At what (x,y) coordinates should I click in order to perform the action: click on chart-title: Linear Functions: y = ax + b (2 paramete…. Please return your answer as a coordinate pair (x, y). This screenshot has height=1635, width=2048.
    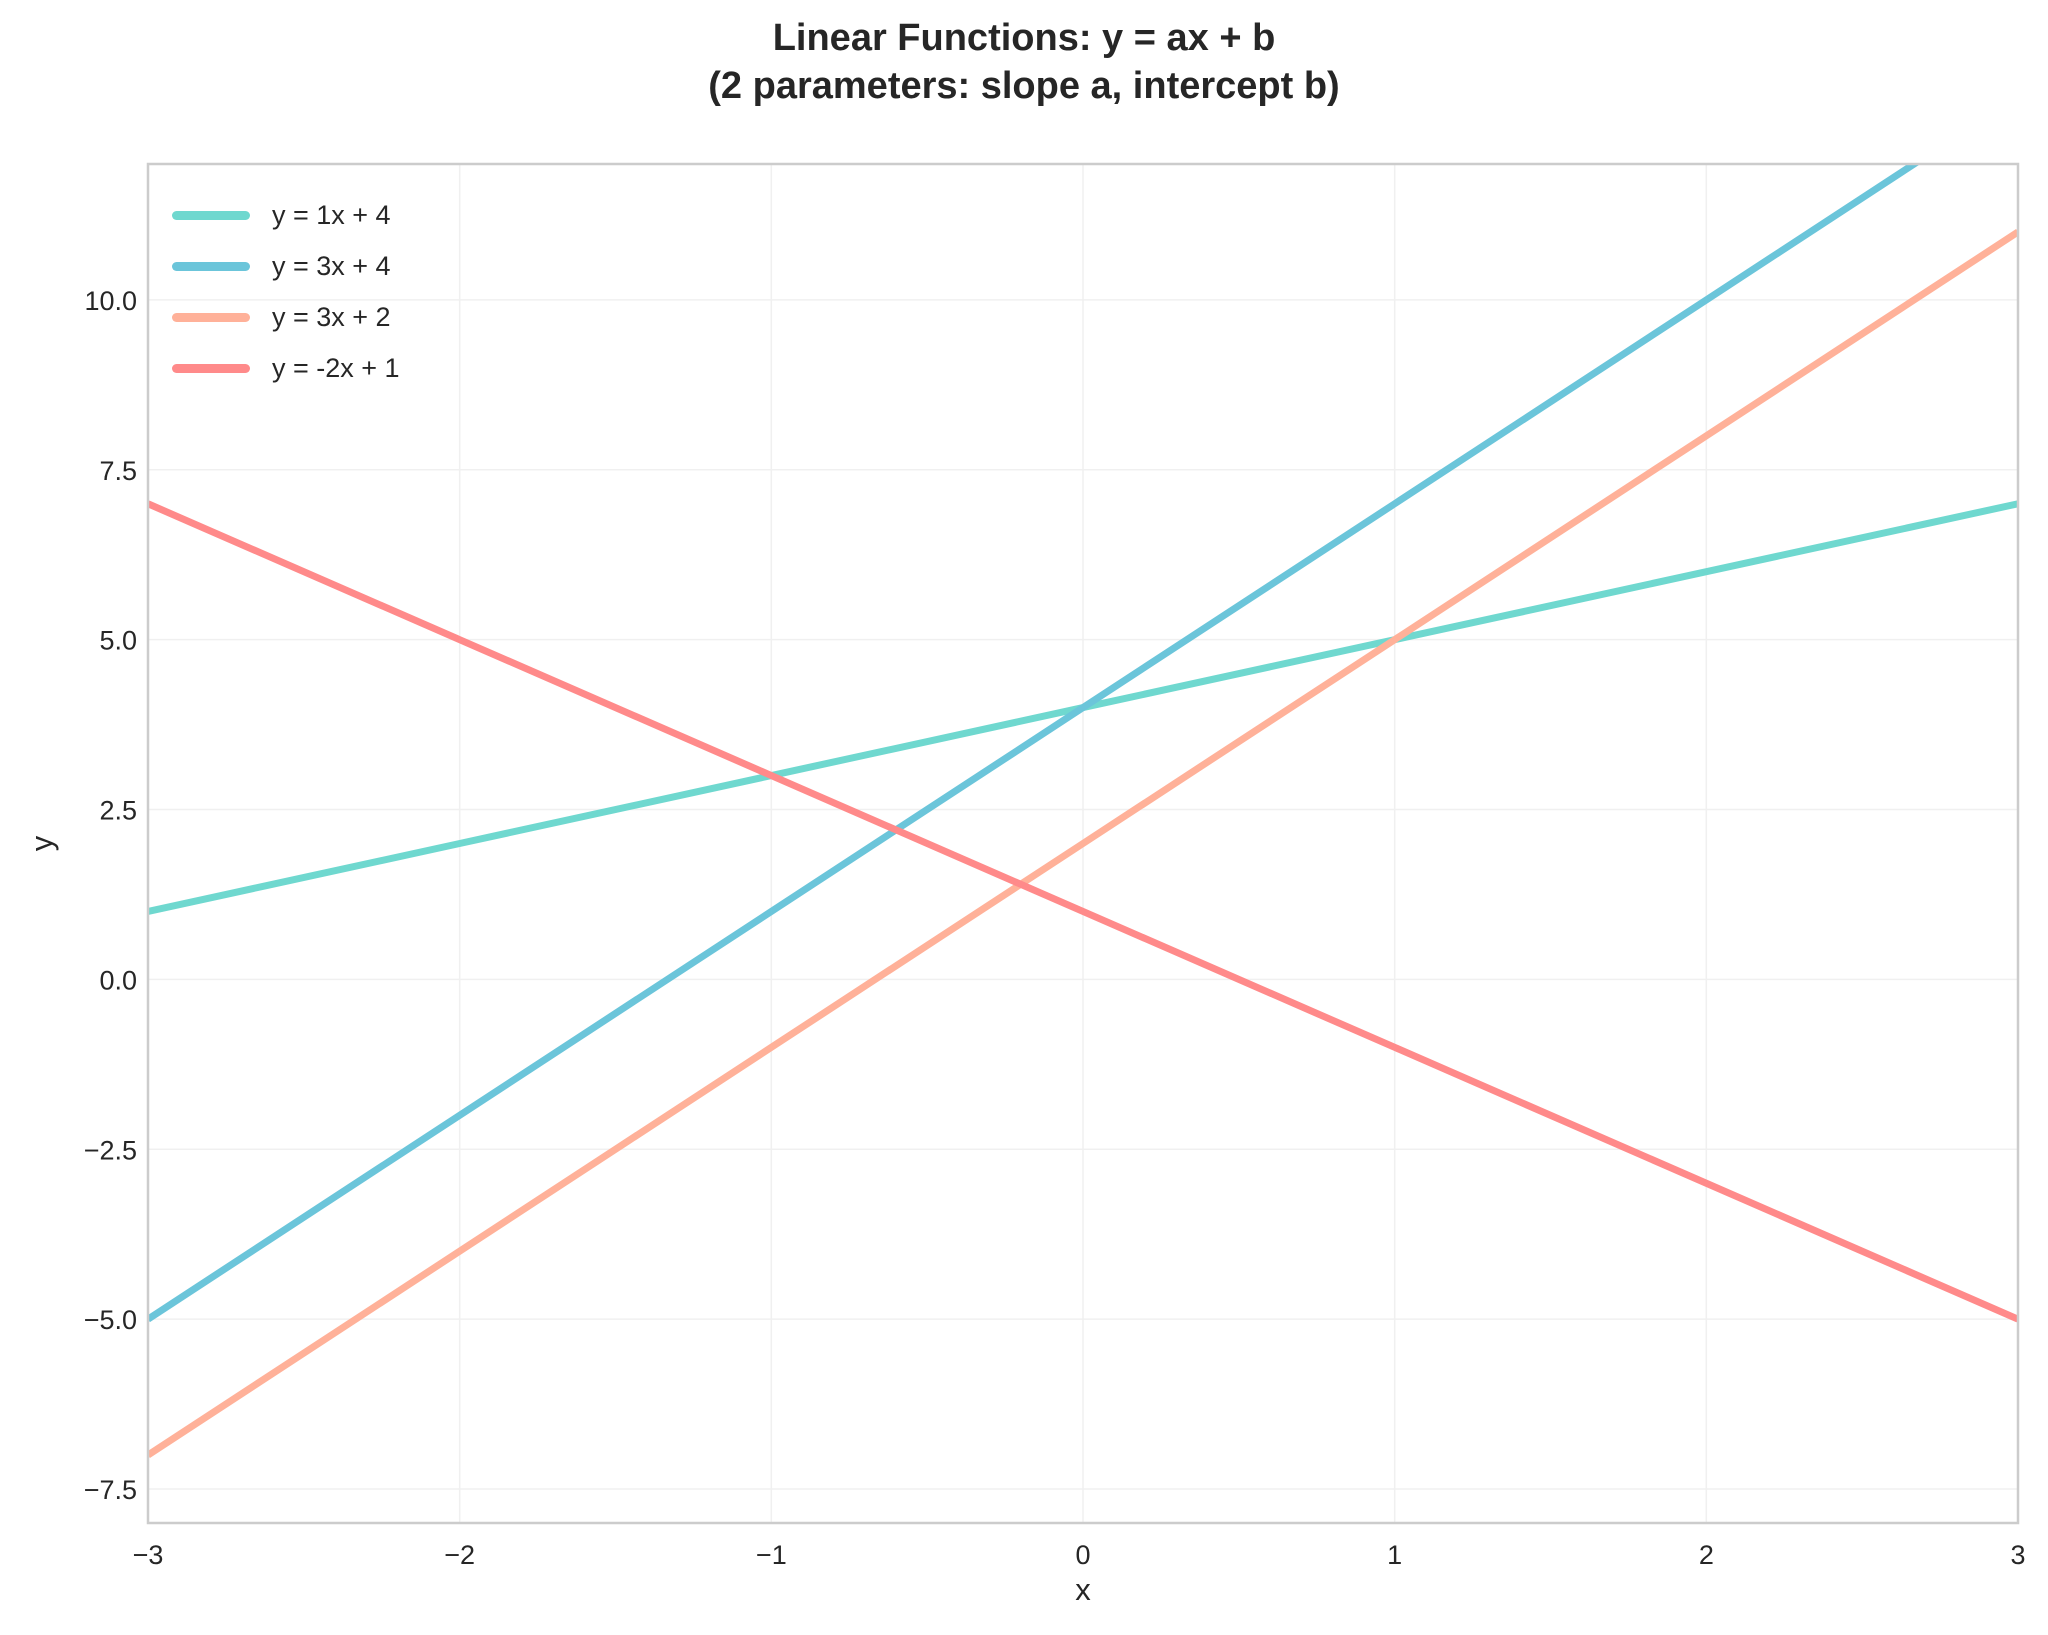
    Looking at the image, I should click on (1024, 62).